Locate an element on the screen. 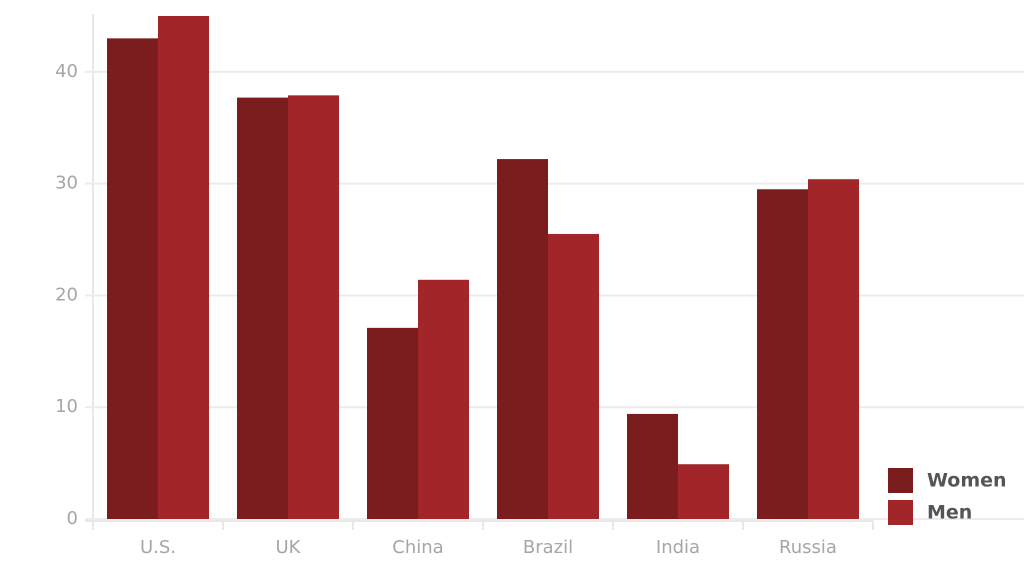  y-tick-label: 20 is located at coordinates (66, 294).